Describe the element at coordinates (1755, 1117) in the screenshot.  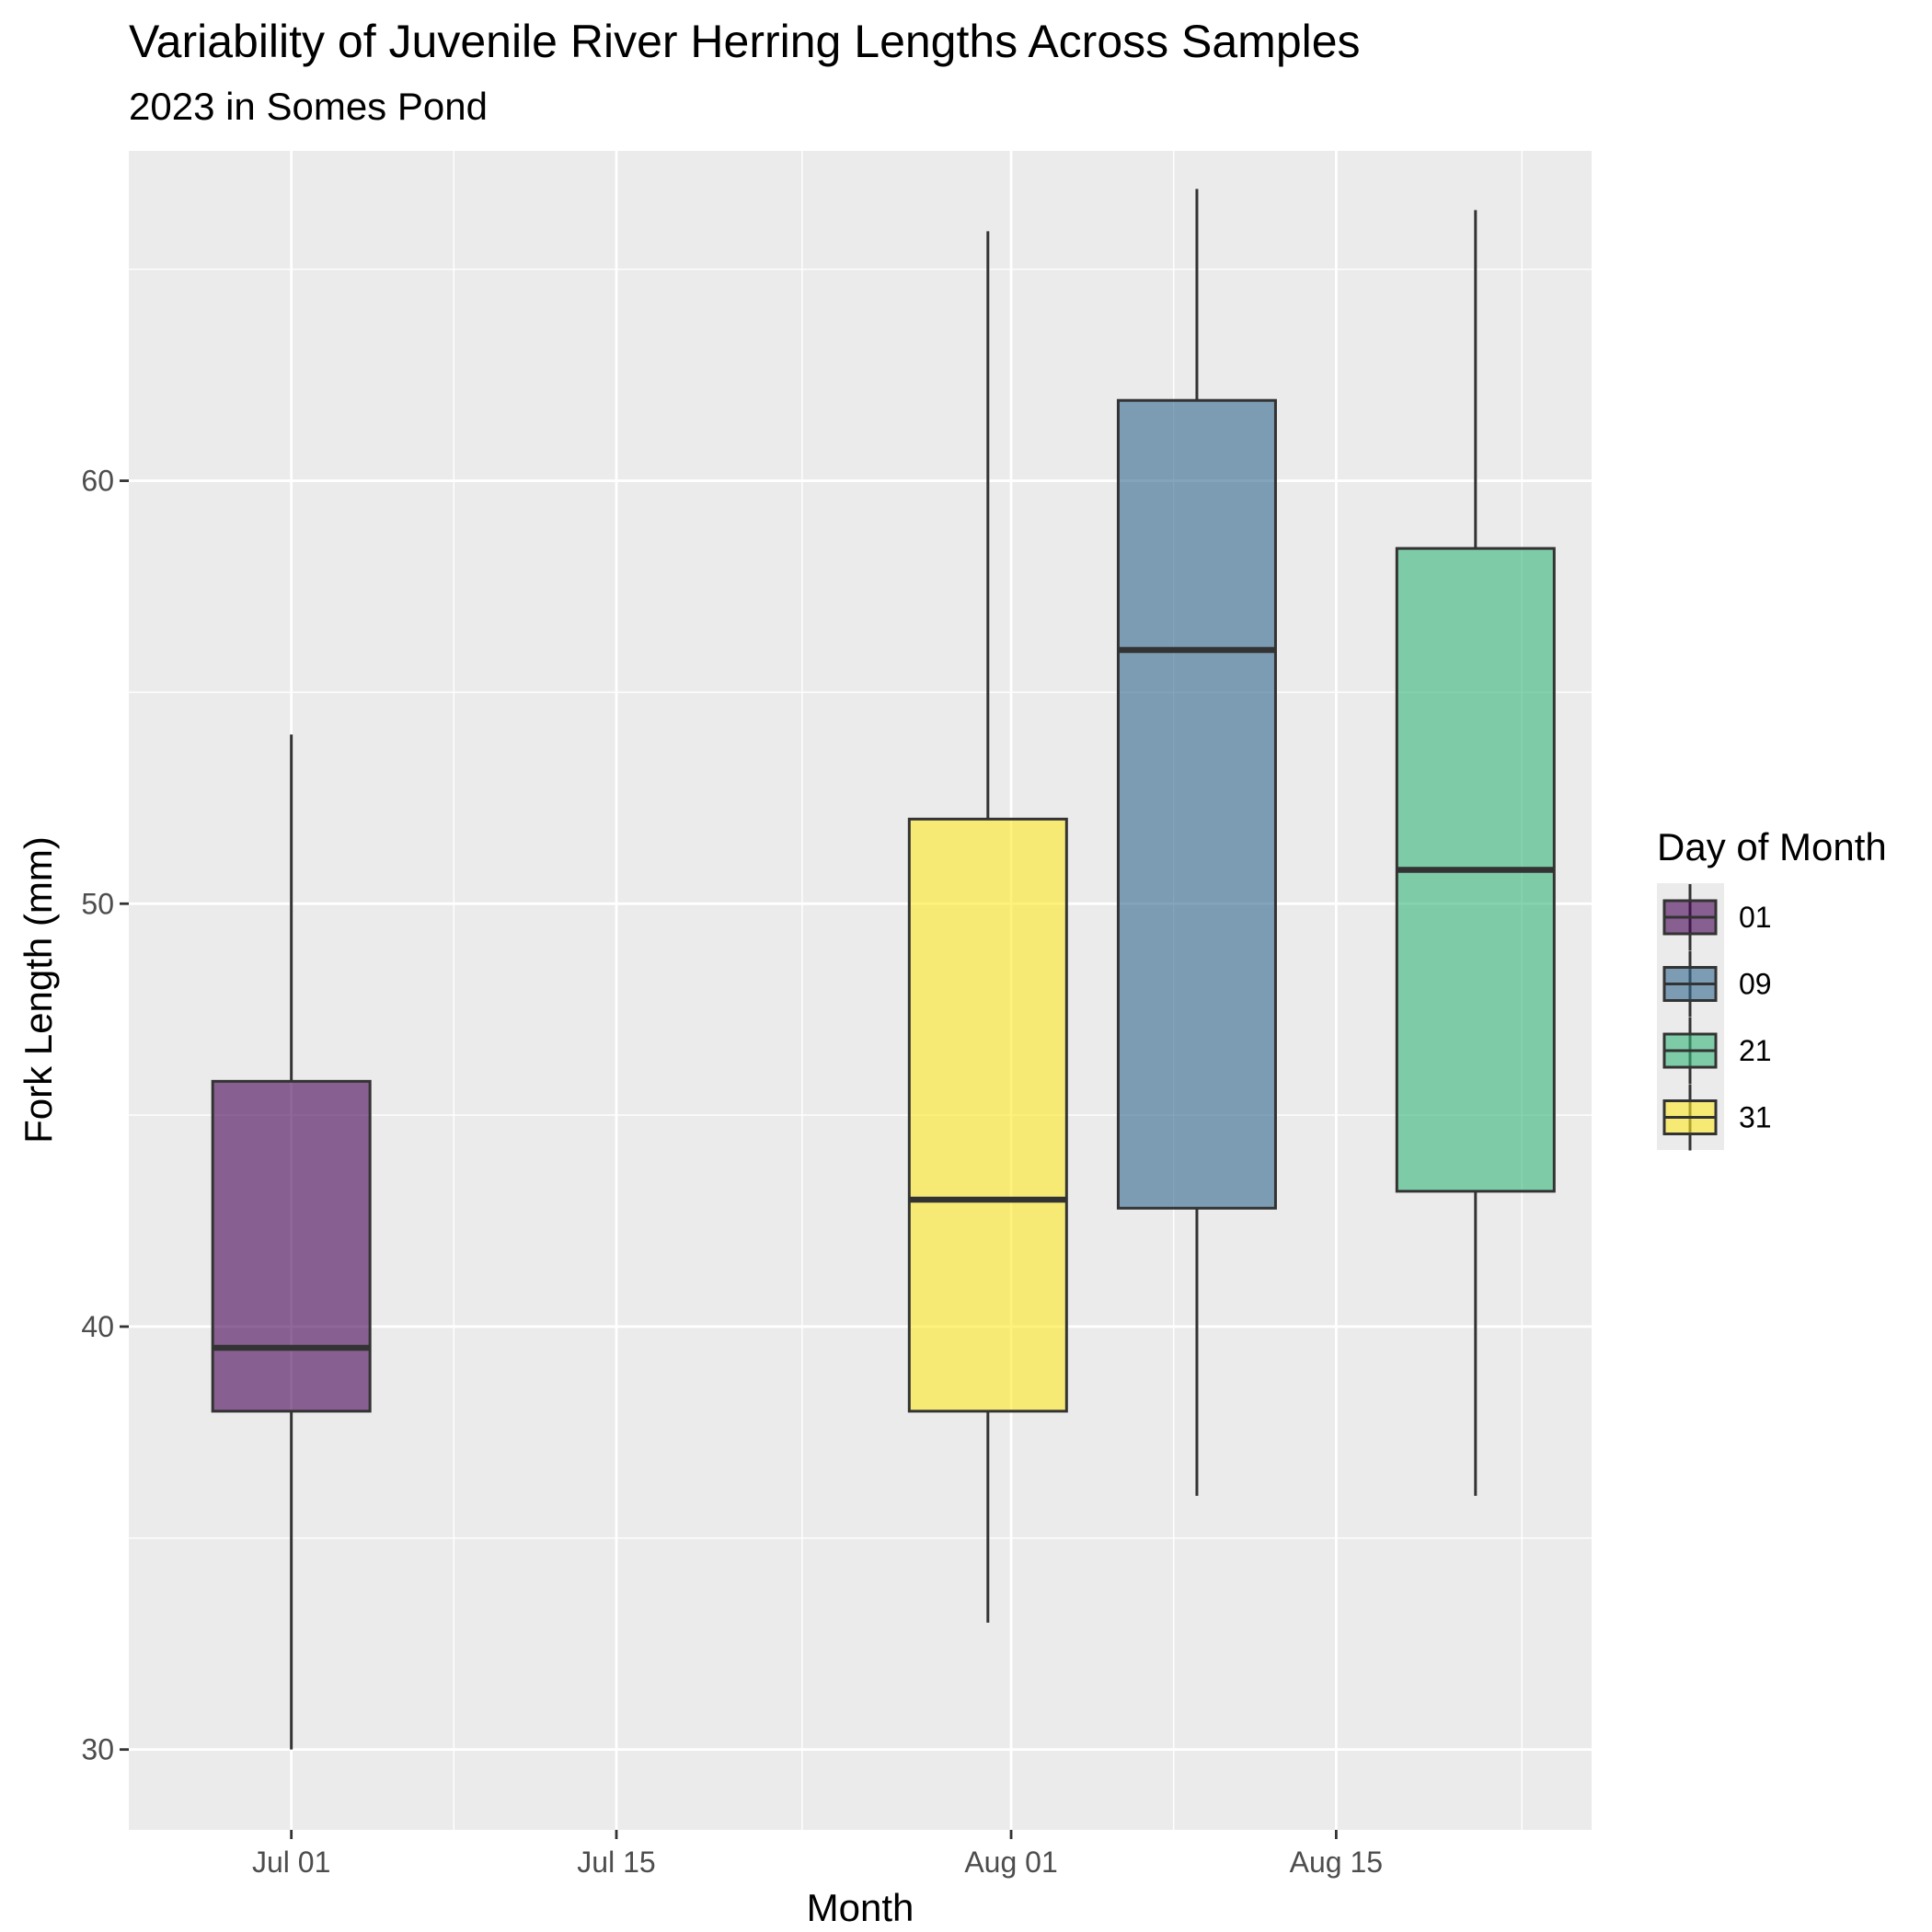
I see `legend-label: 31` at that location.